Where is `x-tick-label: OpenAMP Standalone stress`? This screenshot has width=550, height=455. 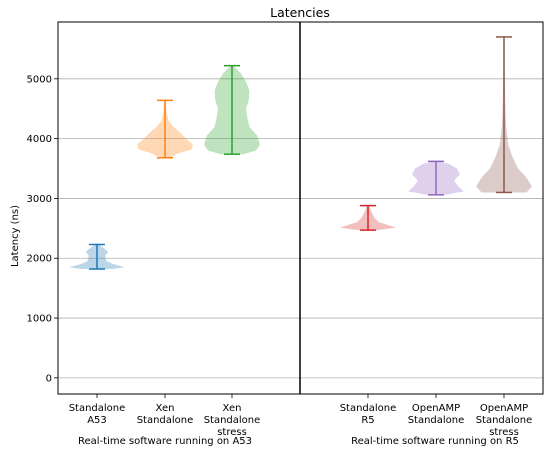 x-tick-label: OpenAMP Standalone stress is located at coordinates (504, 420).